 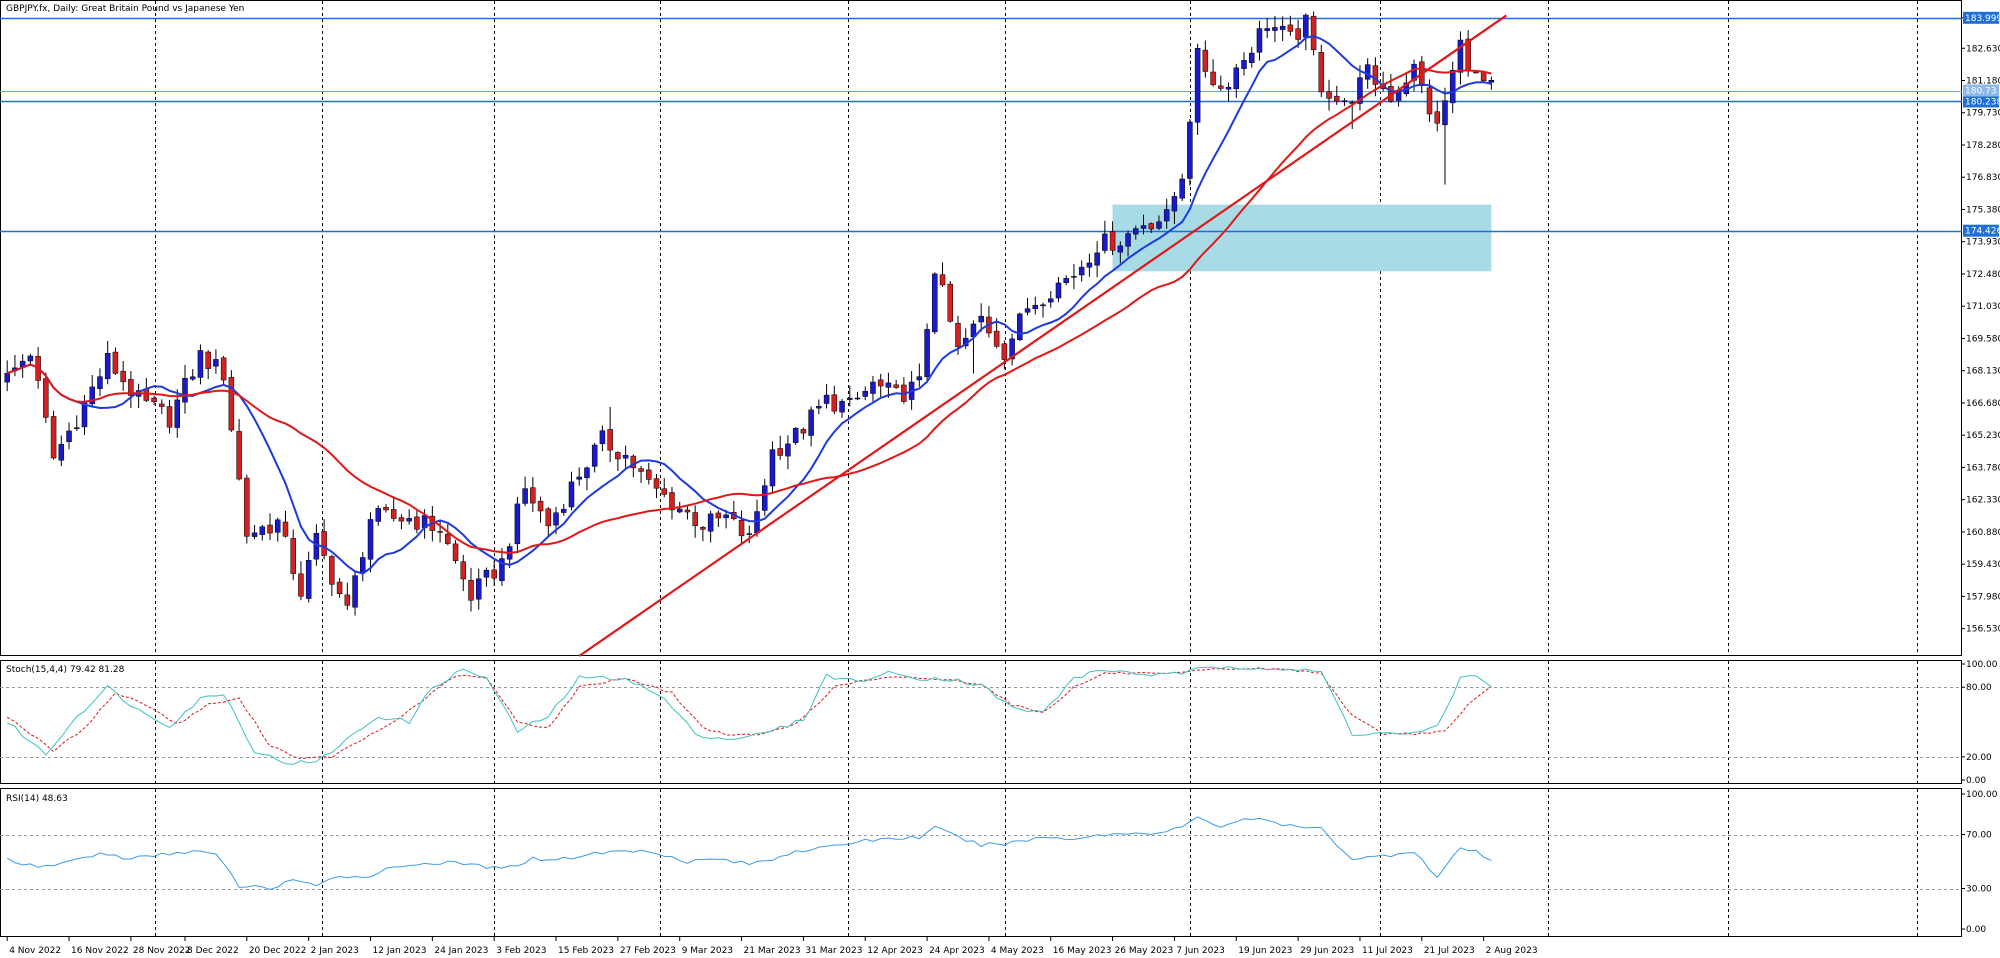 I want to click on time-tick-label: 21 Jul 2023, so click(x=1449, y=951).